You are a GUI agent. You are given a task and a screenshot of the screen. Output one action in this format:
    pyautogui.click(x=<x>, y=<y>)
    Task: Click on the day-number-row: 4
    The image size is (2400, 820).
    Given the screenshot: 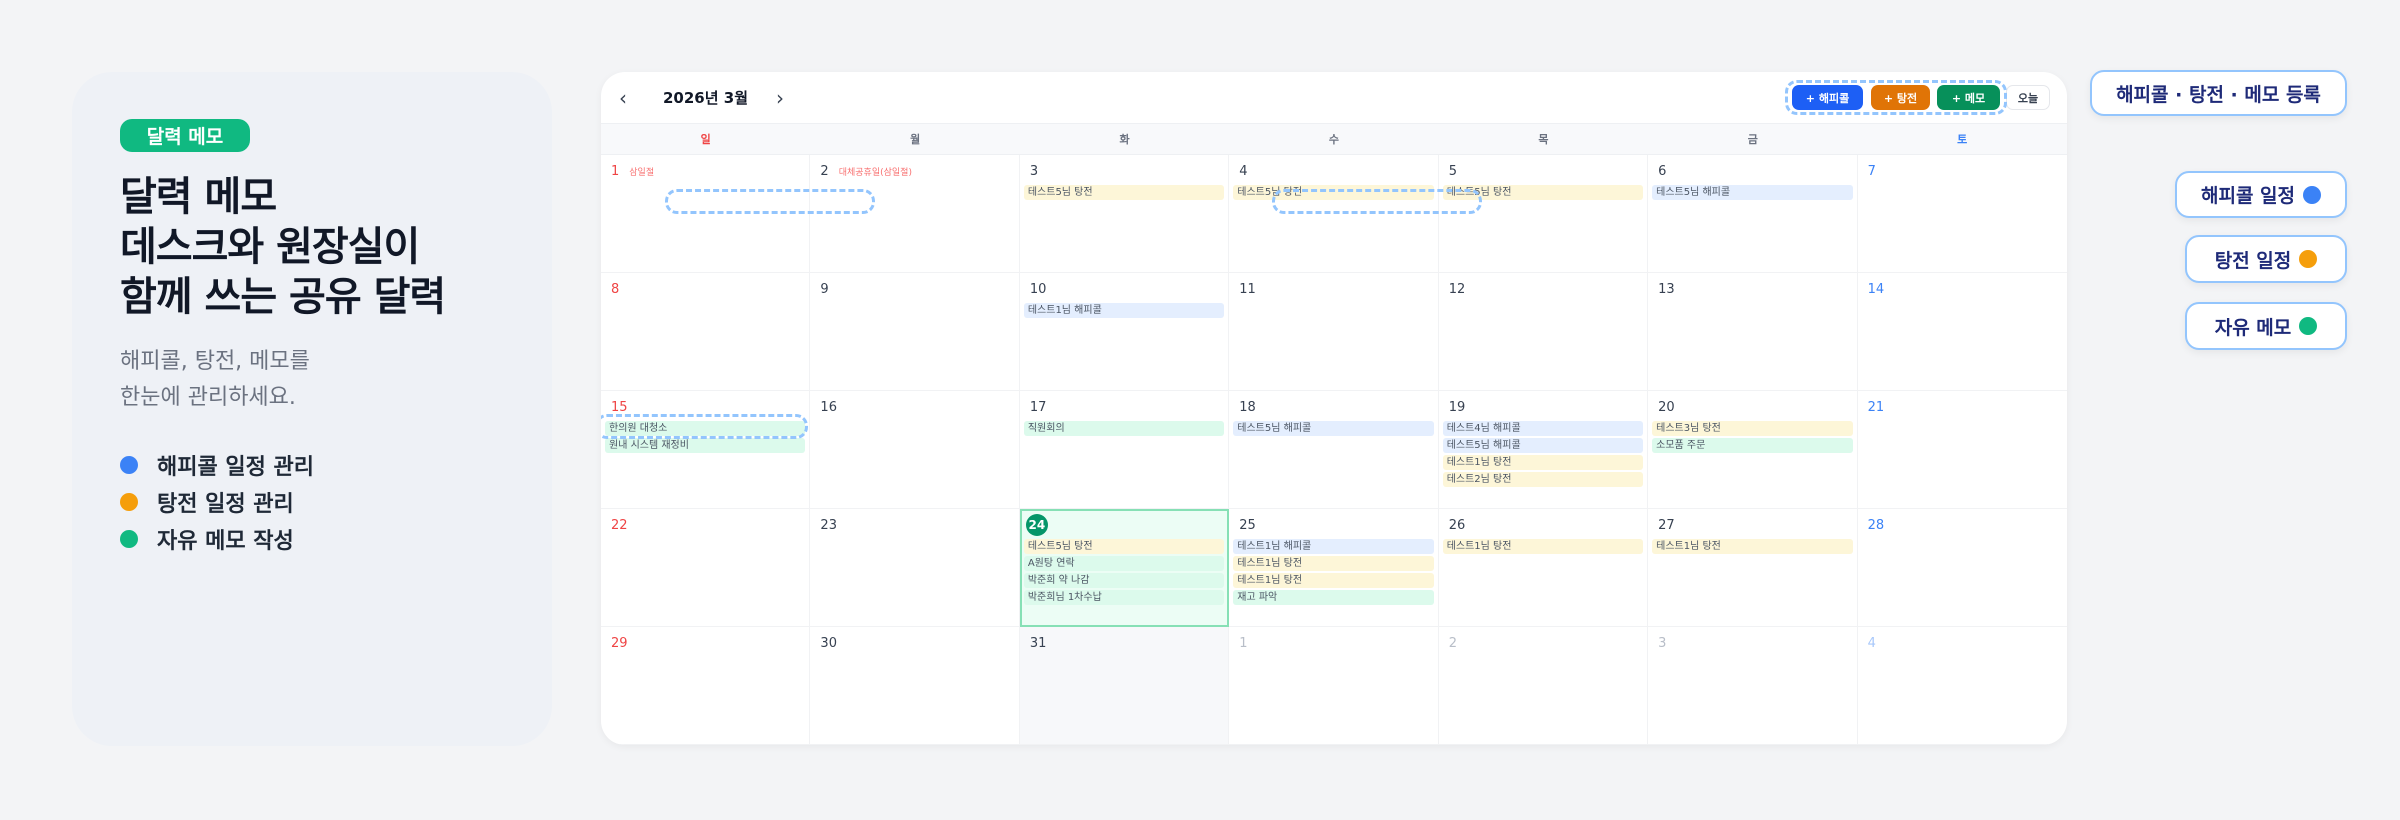 What is the action you would take?
    pyautogui.click(x=1333, y=171)
    